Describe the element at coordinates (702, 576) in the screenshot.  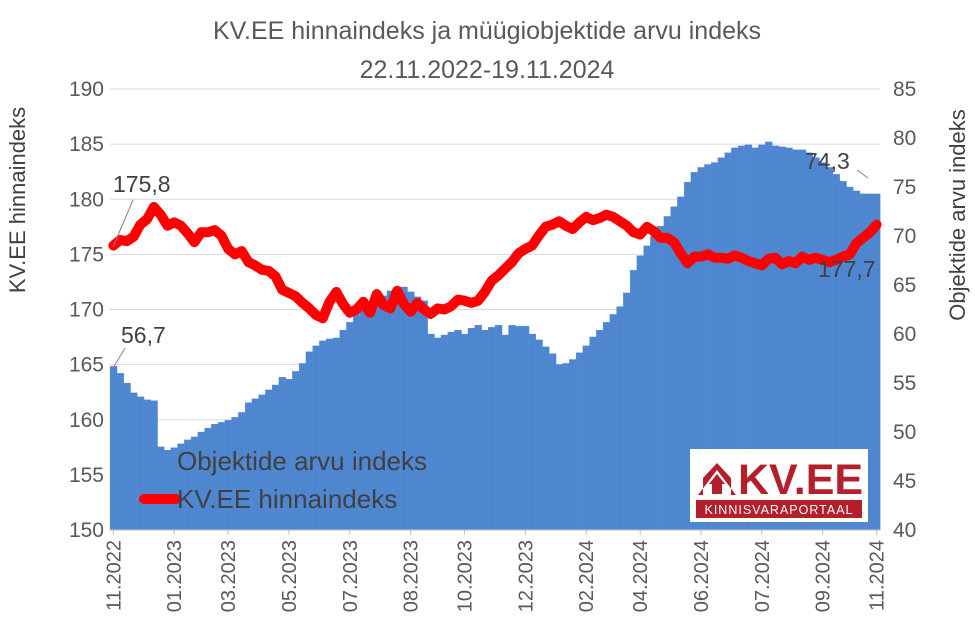
I see `x-tick-label: 06.2024` at that location.